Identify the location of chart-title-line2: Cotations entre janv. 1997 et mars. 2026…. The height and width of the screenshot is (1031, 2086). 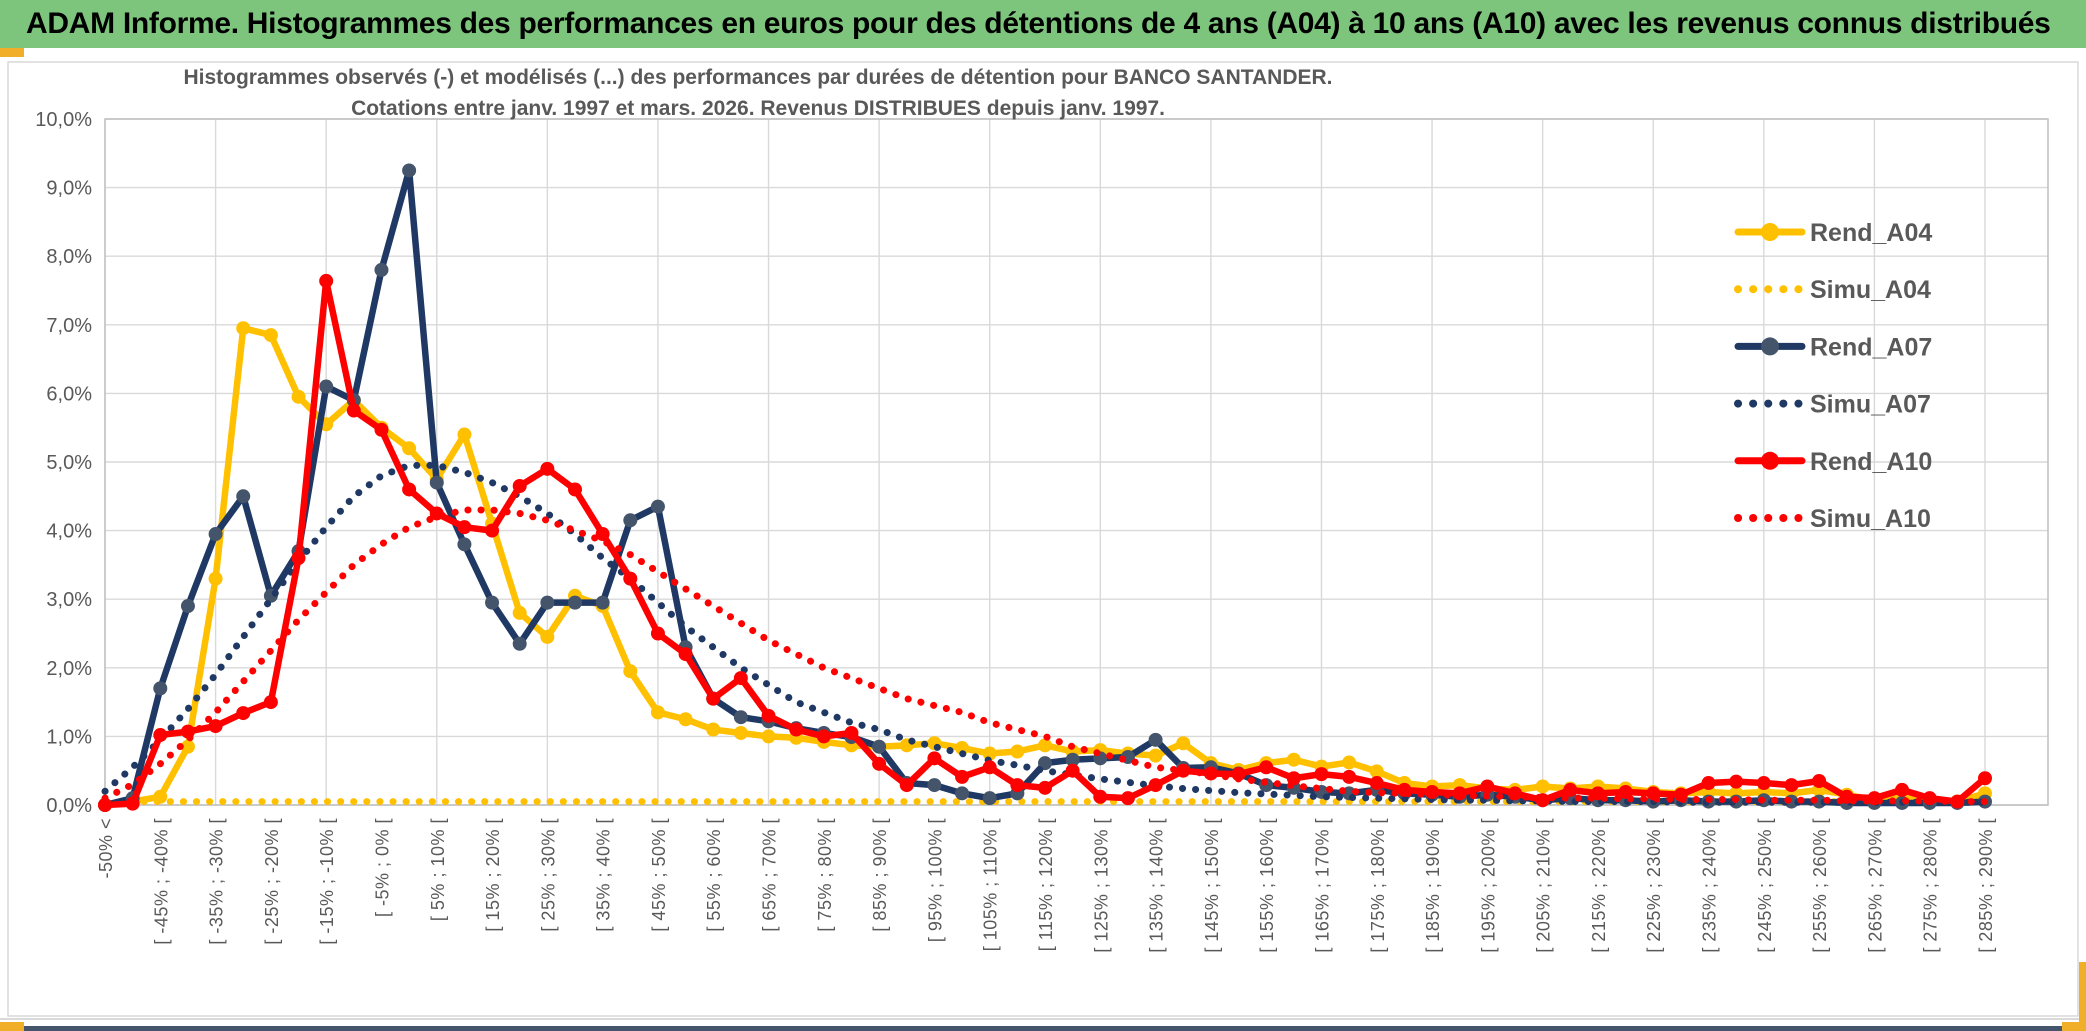
(758, 108).